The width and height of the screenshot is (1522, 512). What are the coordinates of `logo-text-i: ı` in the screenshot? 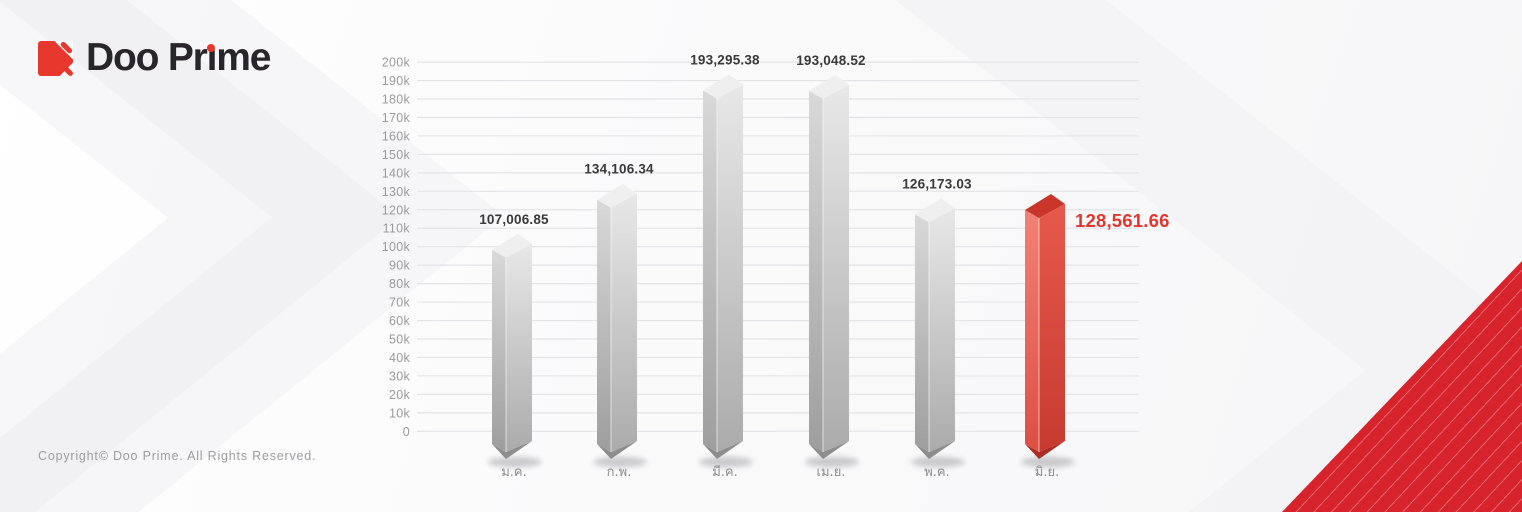 It's located at (212, 57).